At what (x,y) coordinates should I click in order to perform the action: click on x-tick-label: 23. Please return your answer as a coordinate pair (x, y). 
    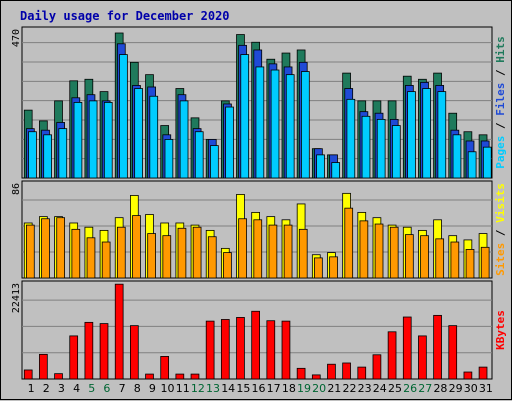
    Looking at the image, I should click on (365, 388).